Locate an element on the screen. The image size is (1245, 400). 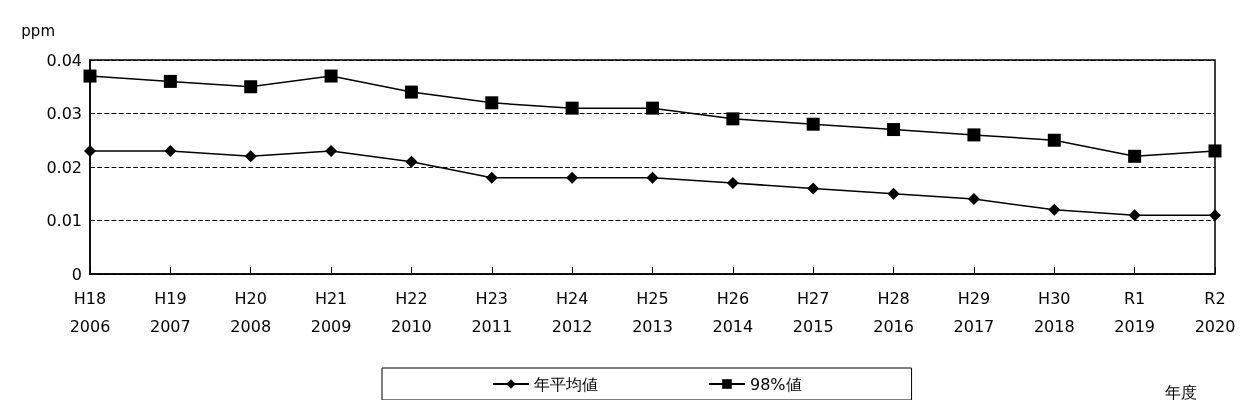
y-tick-label: 0.01 is located at coordinates (64, 220).